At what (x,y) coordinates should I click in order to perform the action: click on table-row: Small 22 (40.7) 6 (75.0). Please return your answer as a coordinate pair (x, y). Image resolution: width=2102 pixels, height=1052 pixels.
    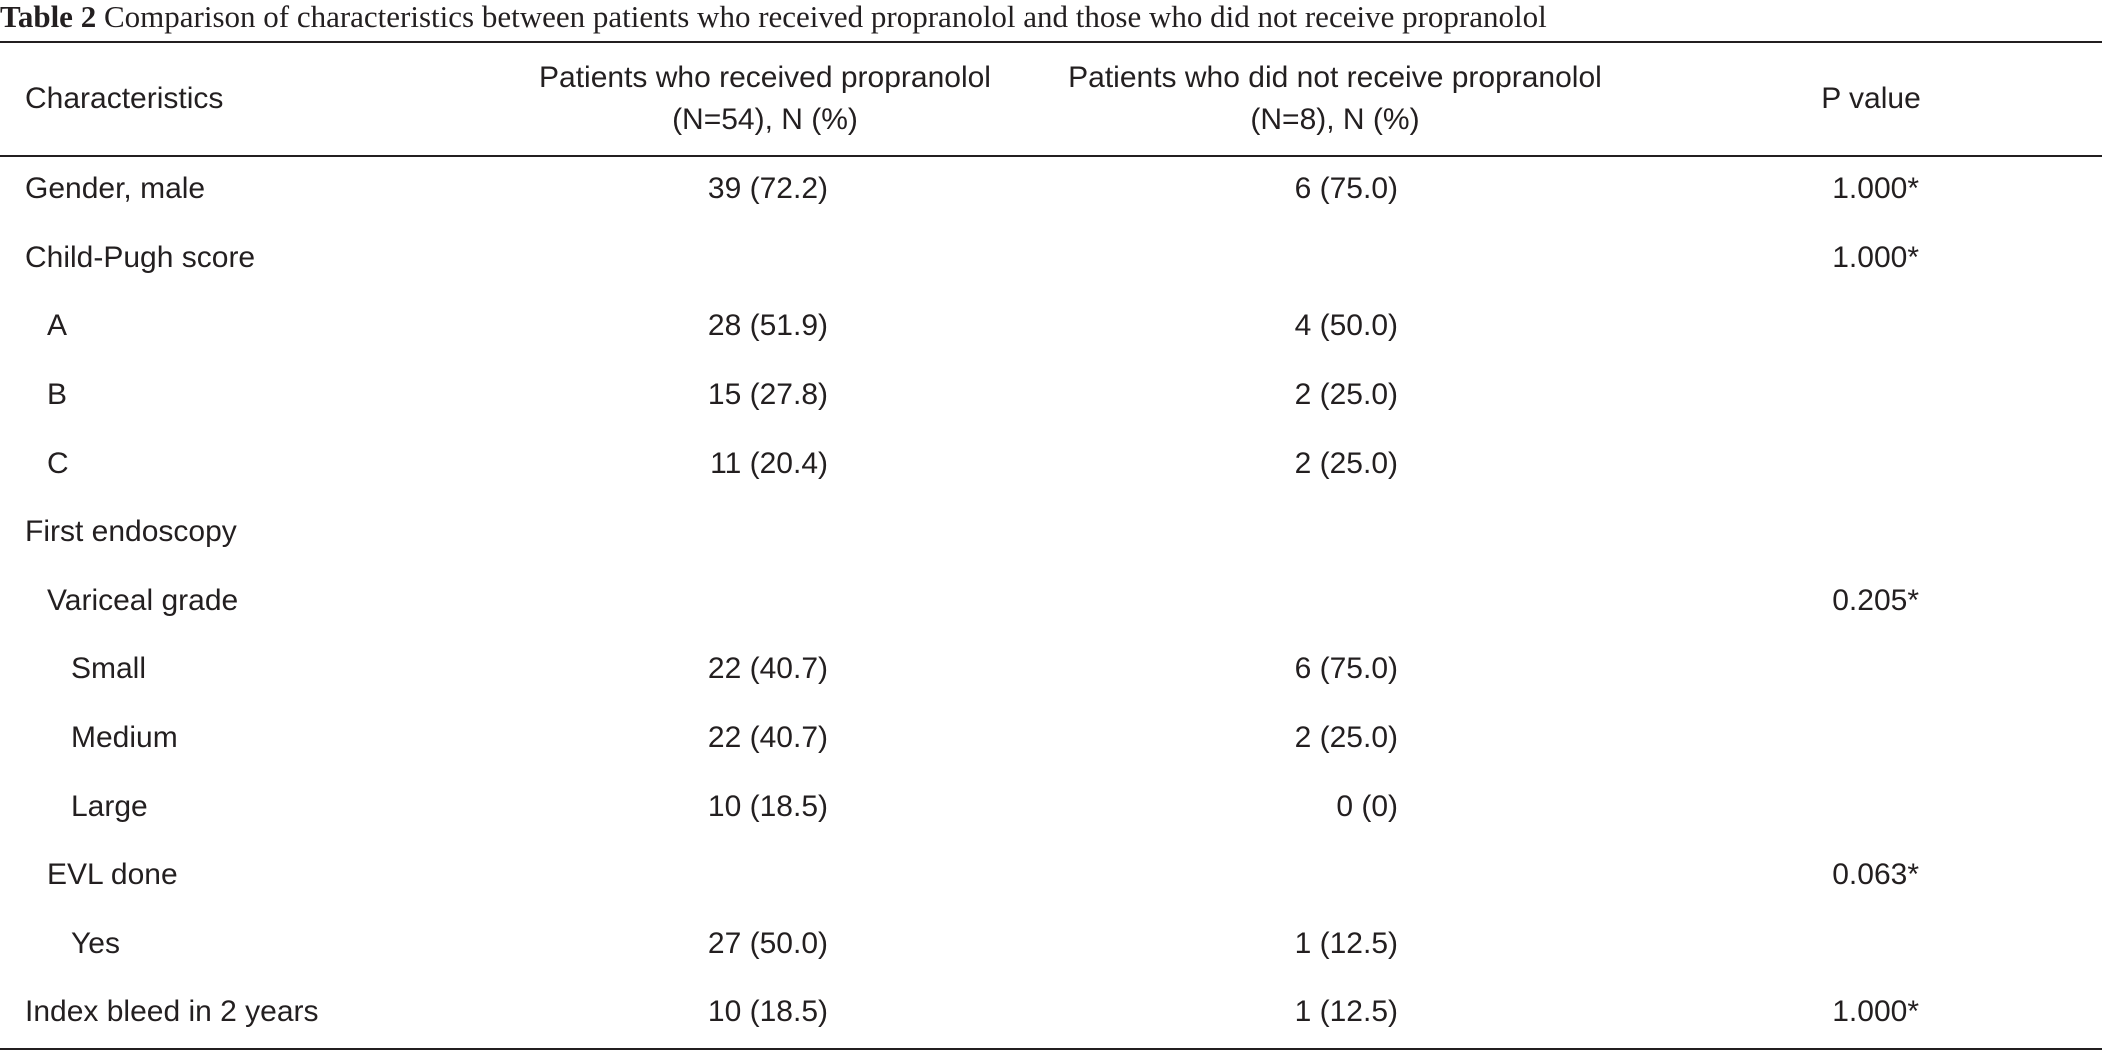
    Looking at the image, I should click on (1051, 669).